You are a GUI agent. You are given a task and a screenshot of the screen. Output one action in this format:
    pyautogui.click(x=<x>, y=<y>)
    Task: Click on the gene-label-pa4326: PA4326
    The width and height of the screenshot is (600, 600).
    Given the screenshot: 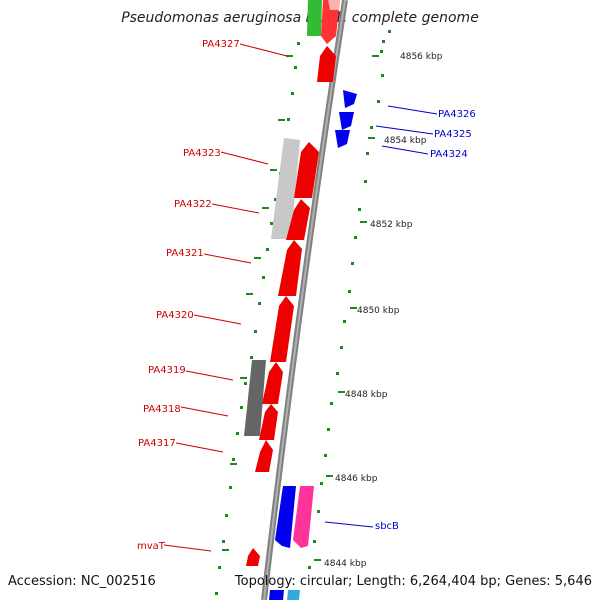 What is the action you would take?
    pyautogui.click(x=457, y=114)
    